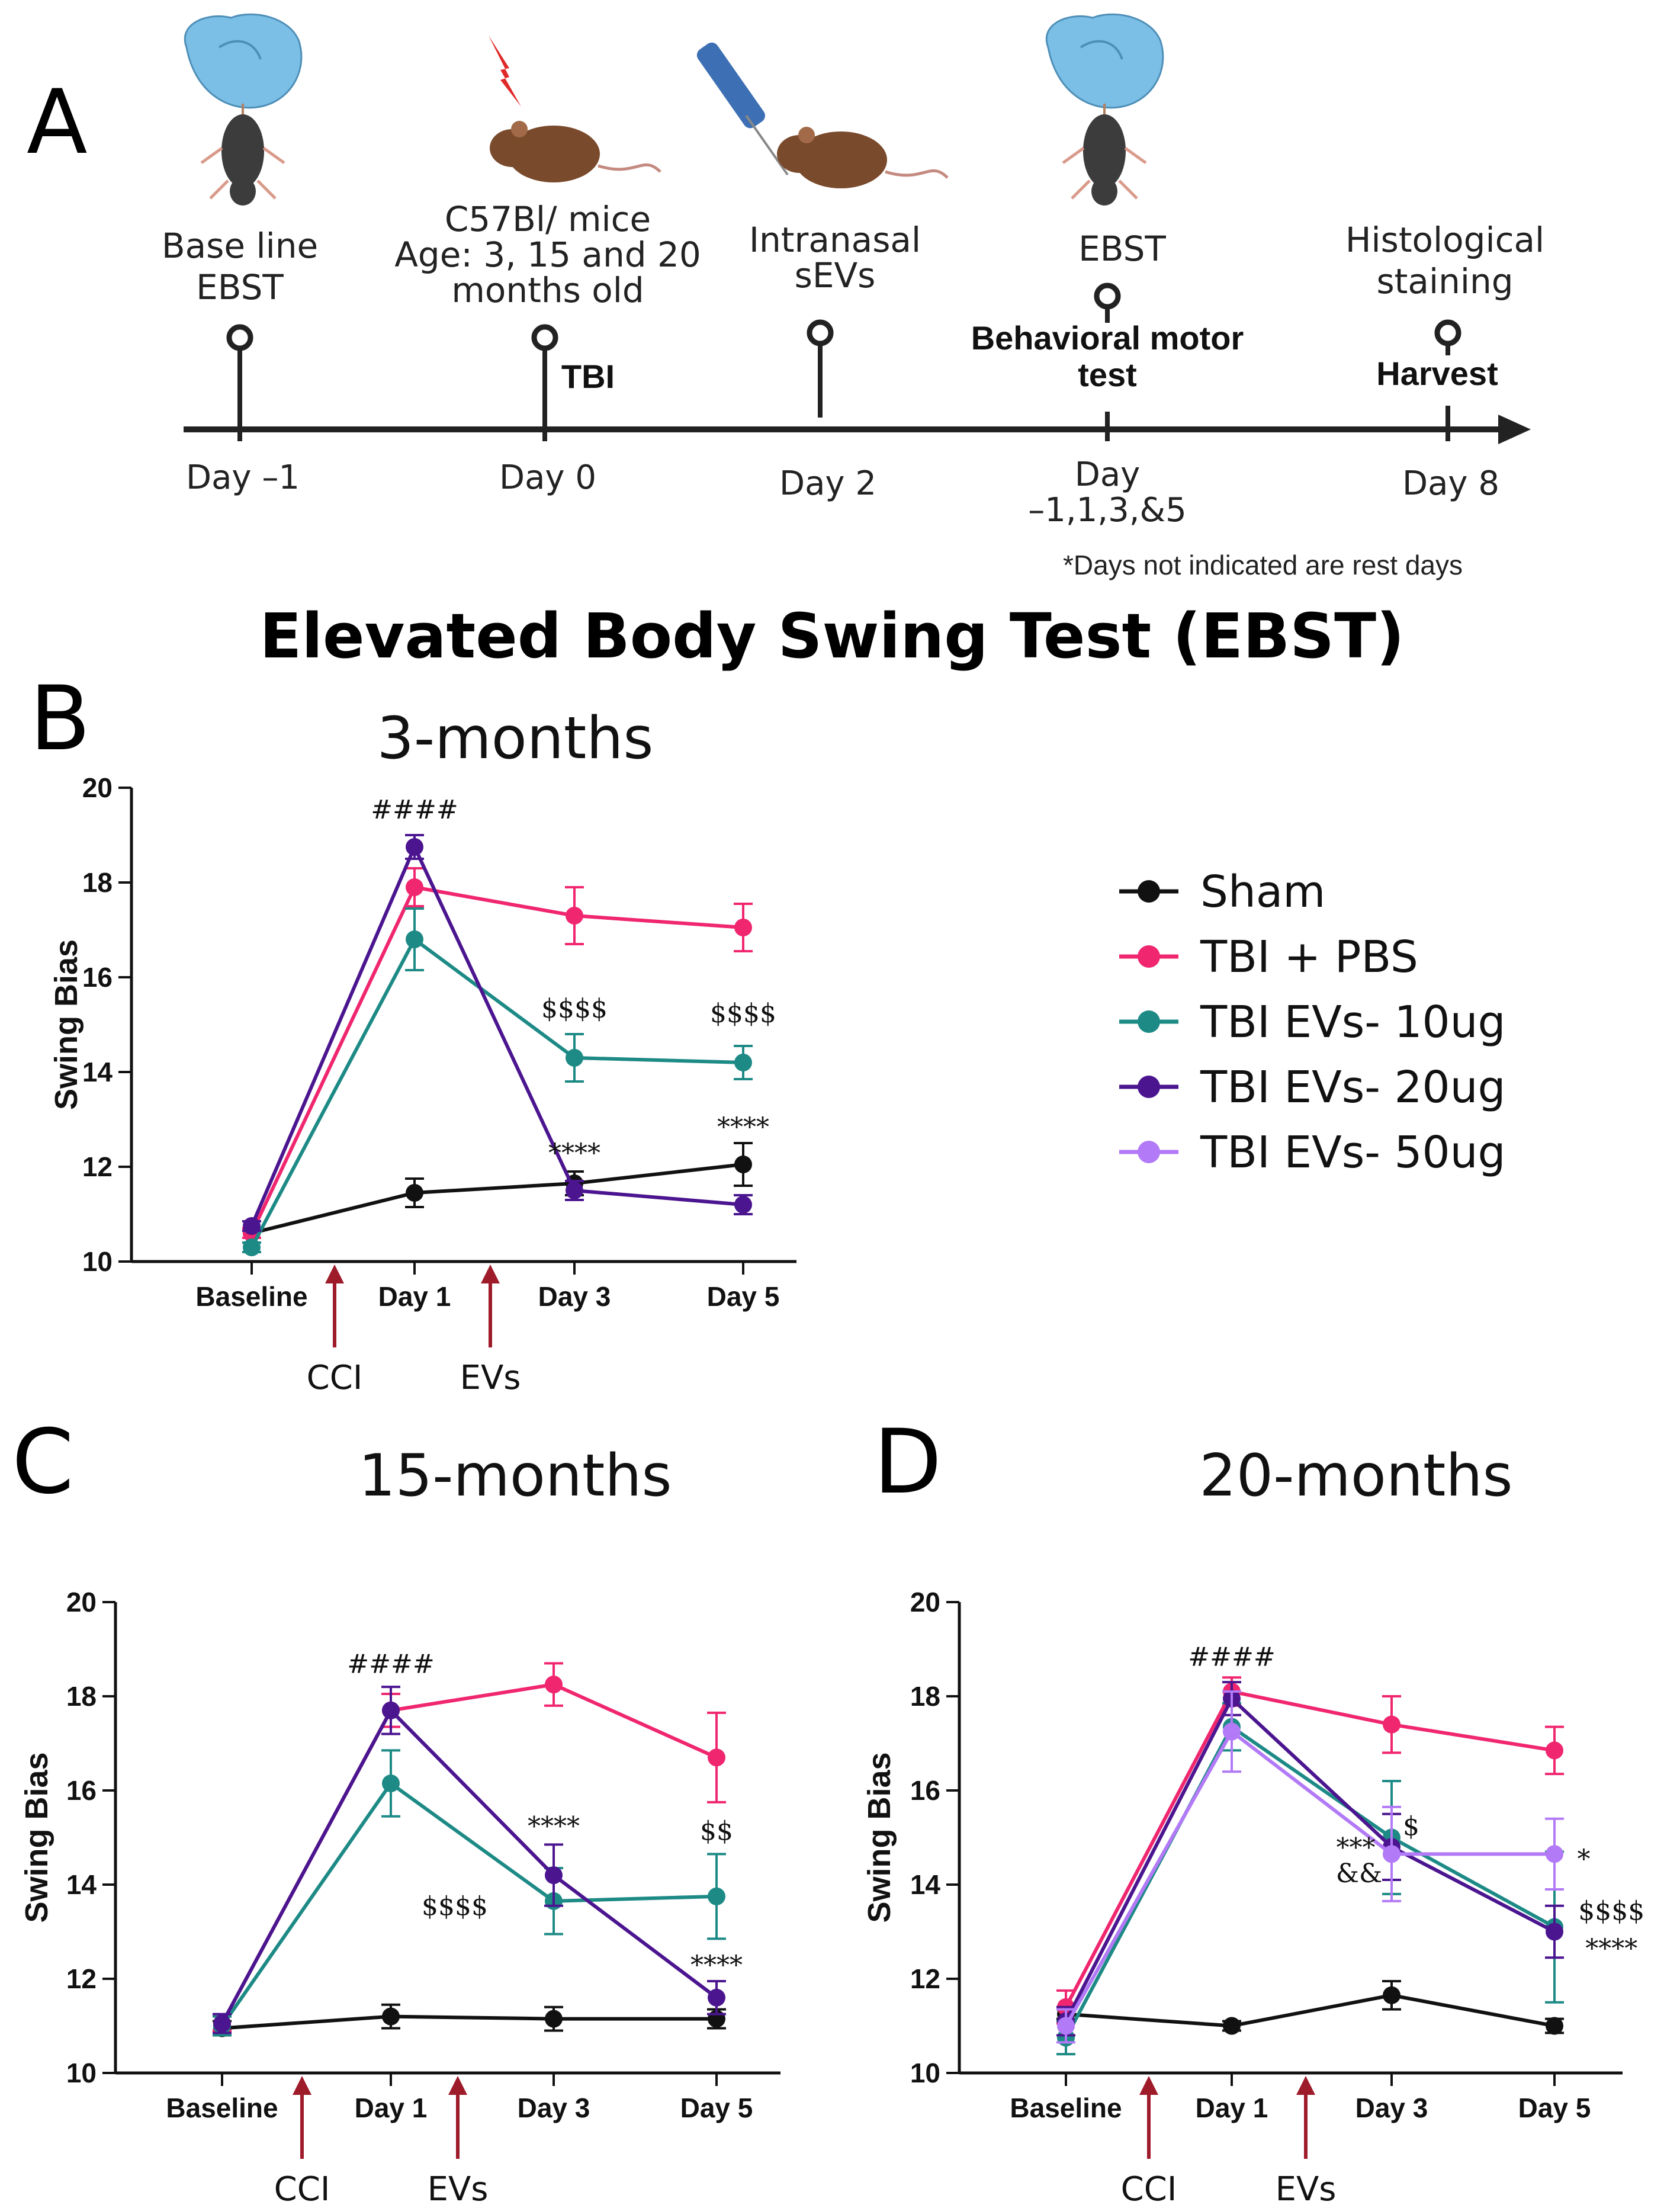  What do you see at coordinates (1108, 474) in the screenshot?
I see `event-day: Day` at bounding box center [1108, 474].